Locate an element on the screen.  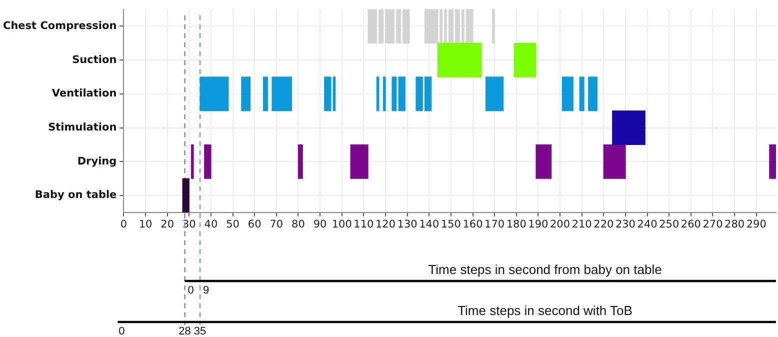
text: Time steps in second from baby on table is located at coordinates (545, 269).